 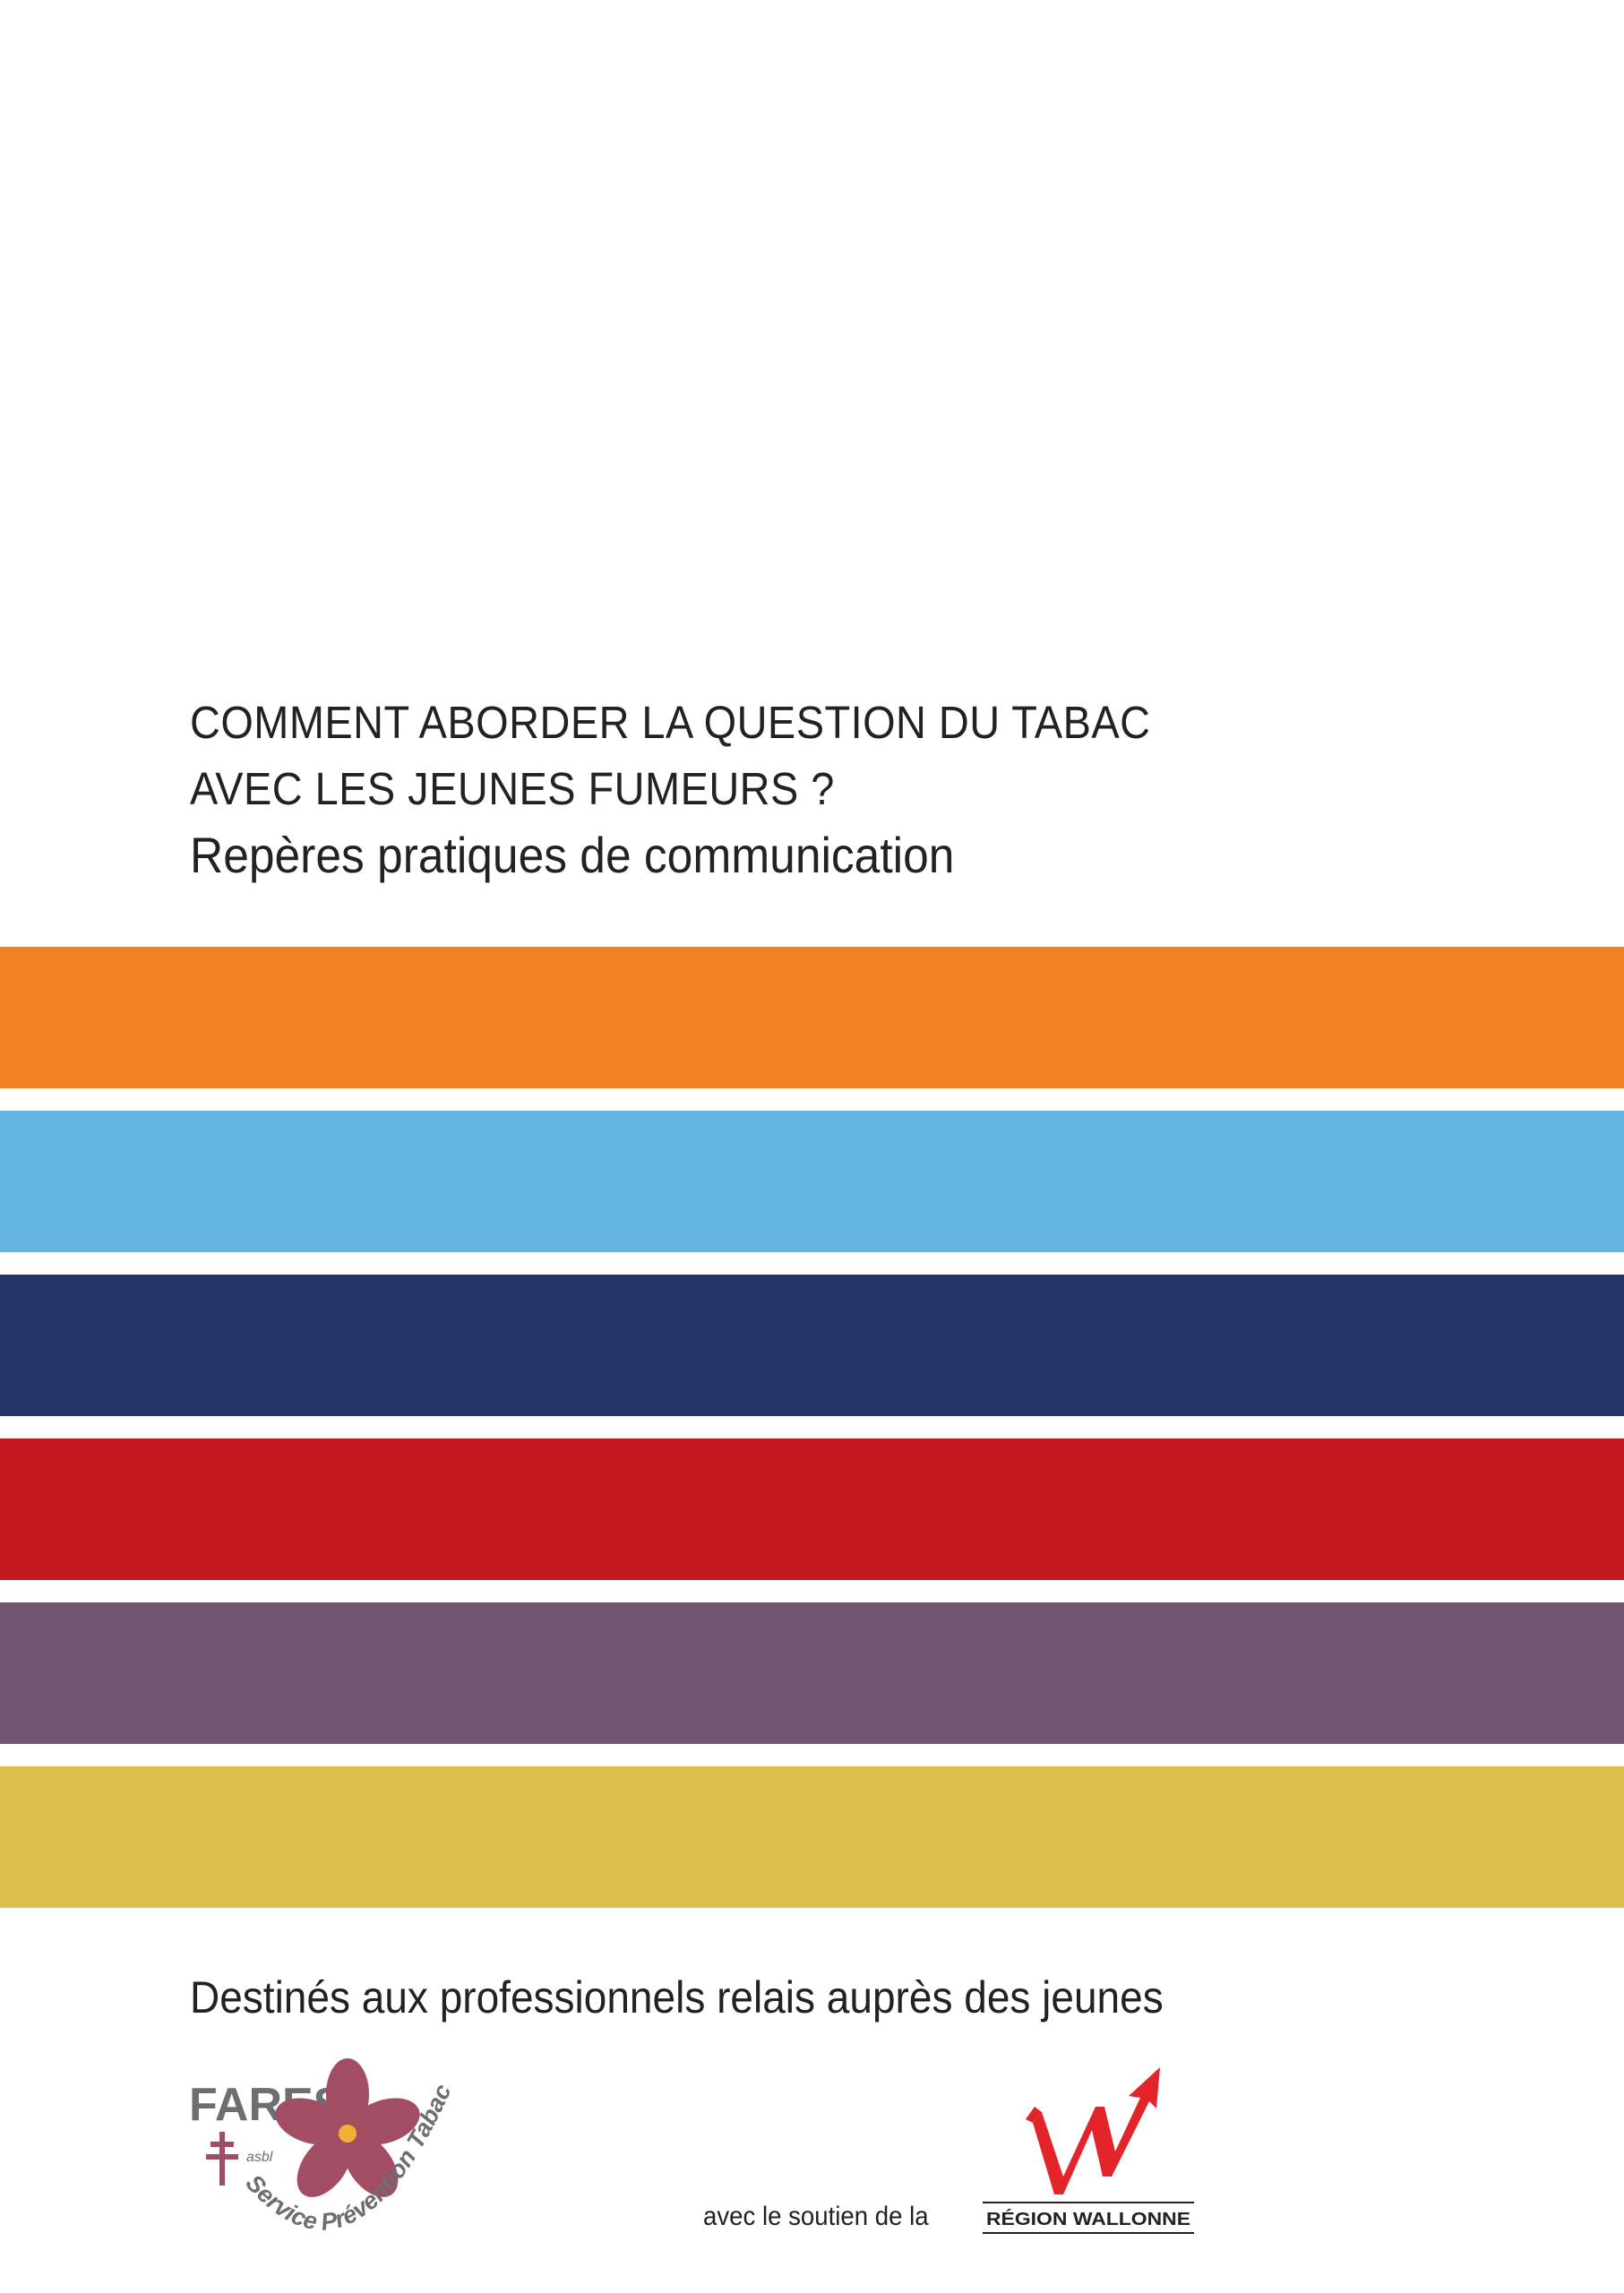 I want to click on stripe-navy, so click(x=812, y=1345).